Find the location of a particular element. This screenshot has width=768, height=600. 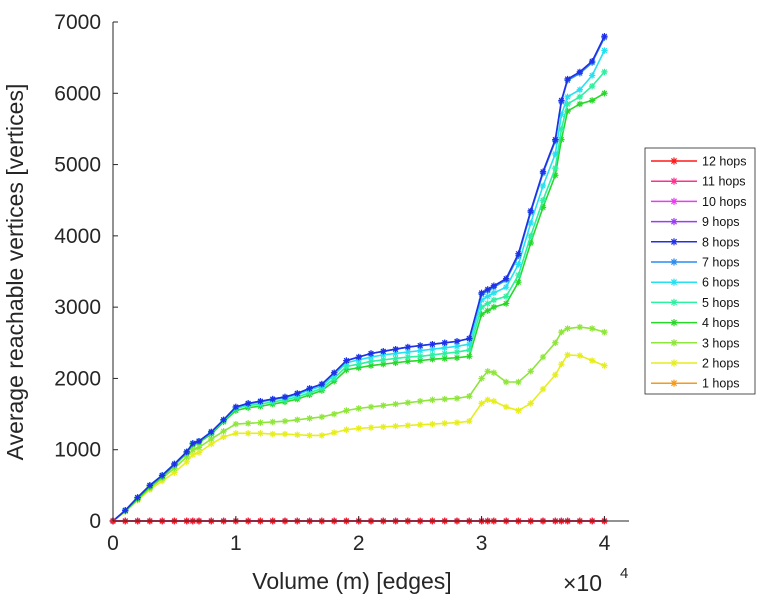

legend-label: 12 hops is located at coordinates (724, 162).